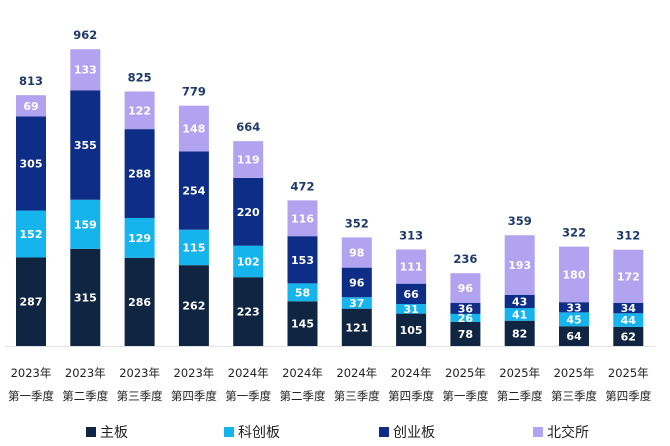 The image size is (670, 446). I want to click on bar-stack: 145 58 153 116 472, so click(302, 262).